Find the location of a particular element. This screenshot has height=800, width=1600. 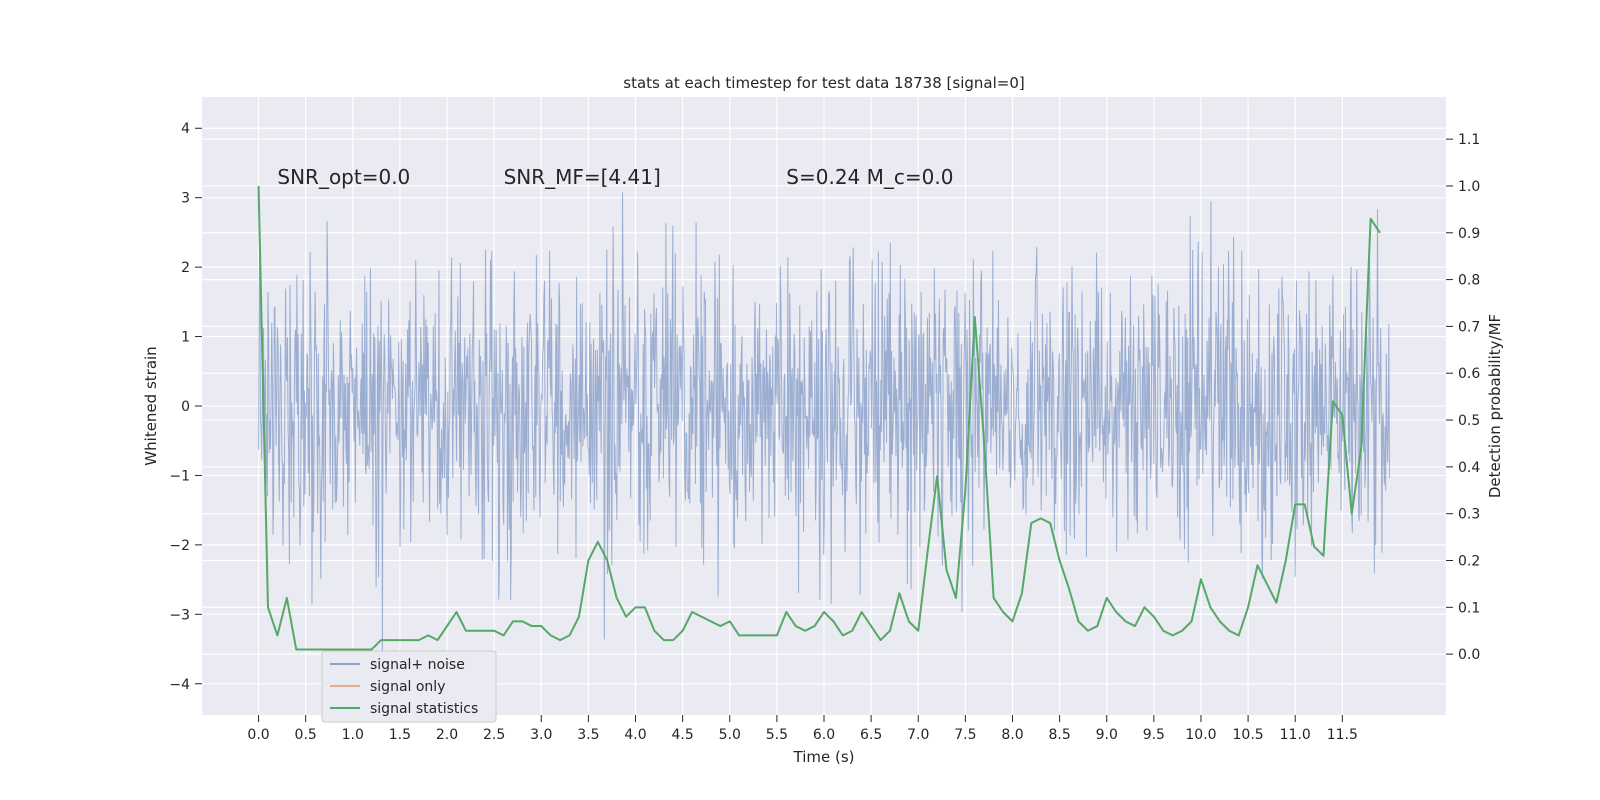

y-tick-label-5: −1 is located at coordinates (179, 476).